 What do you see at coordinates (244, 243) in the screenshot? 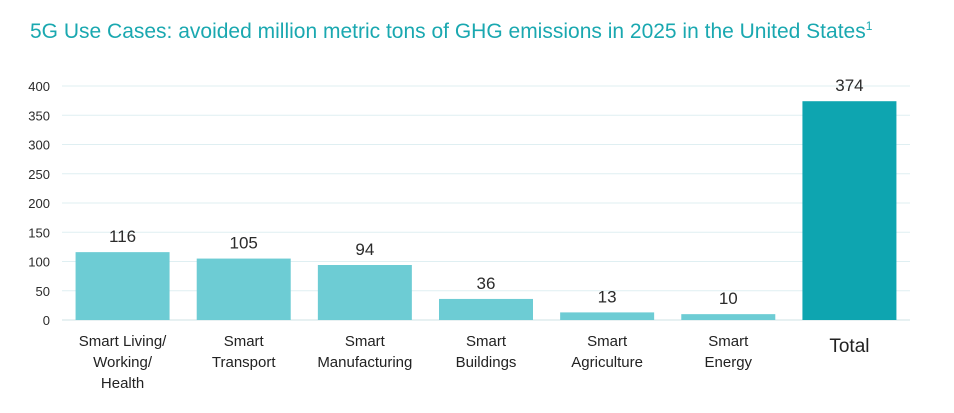
I see `bar-value-label: 105` at bounding box center [244, 243].